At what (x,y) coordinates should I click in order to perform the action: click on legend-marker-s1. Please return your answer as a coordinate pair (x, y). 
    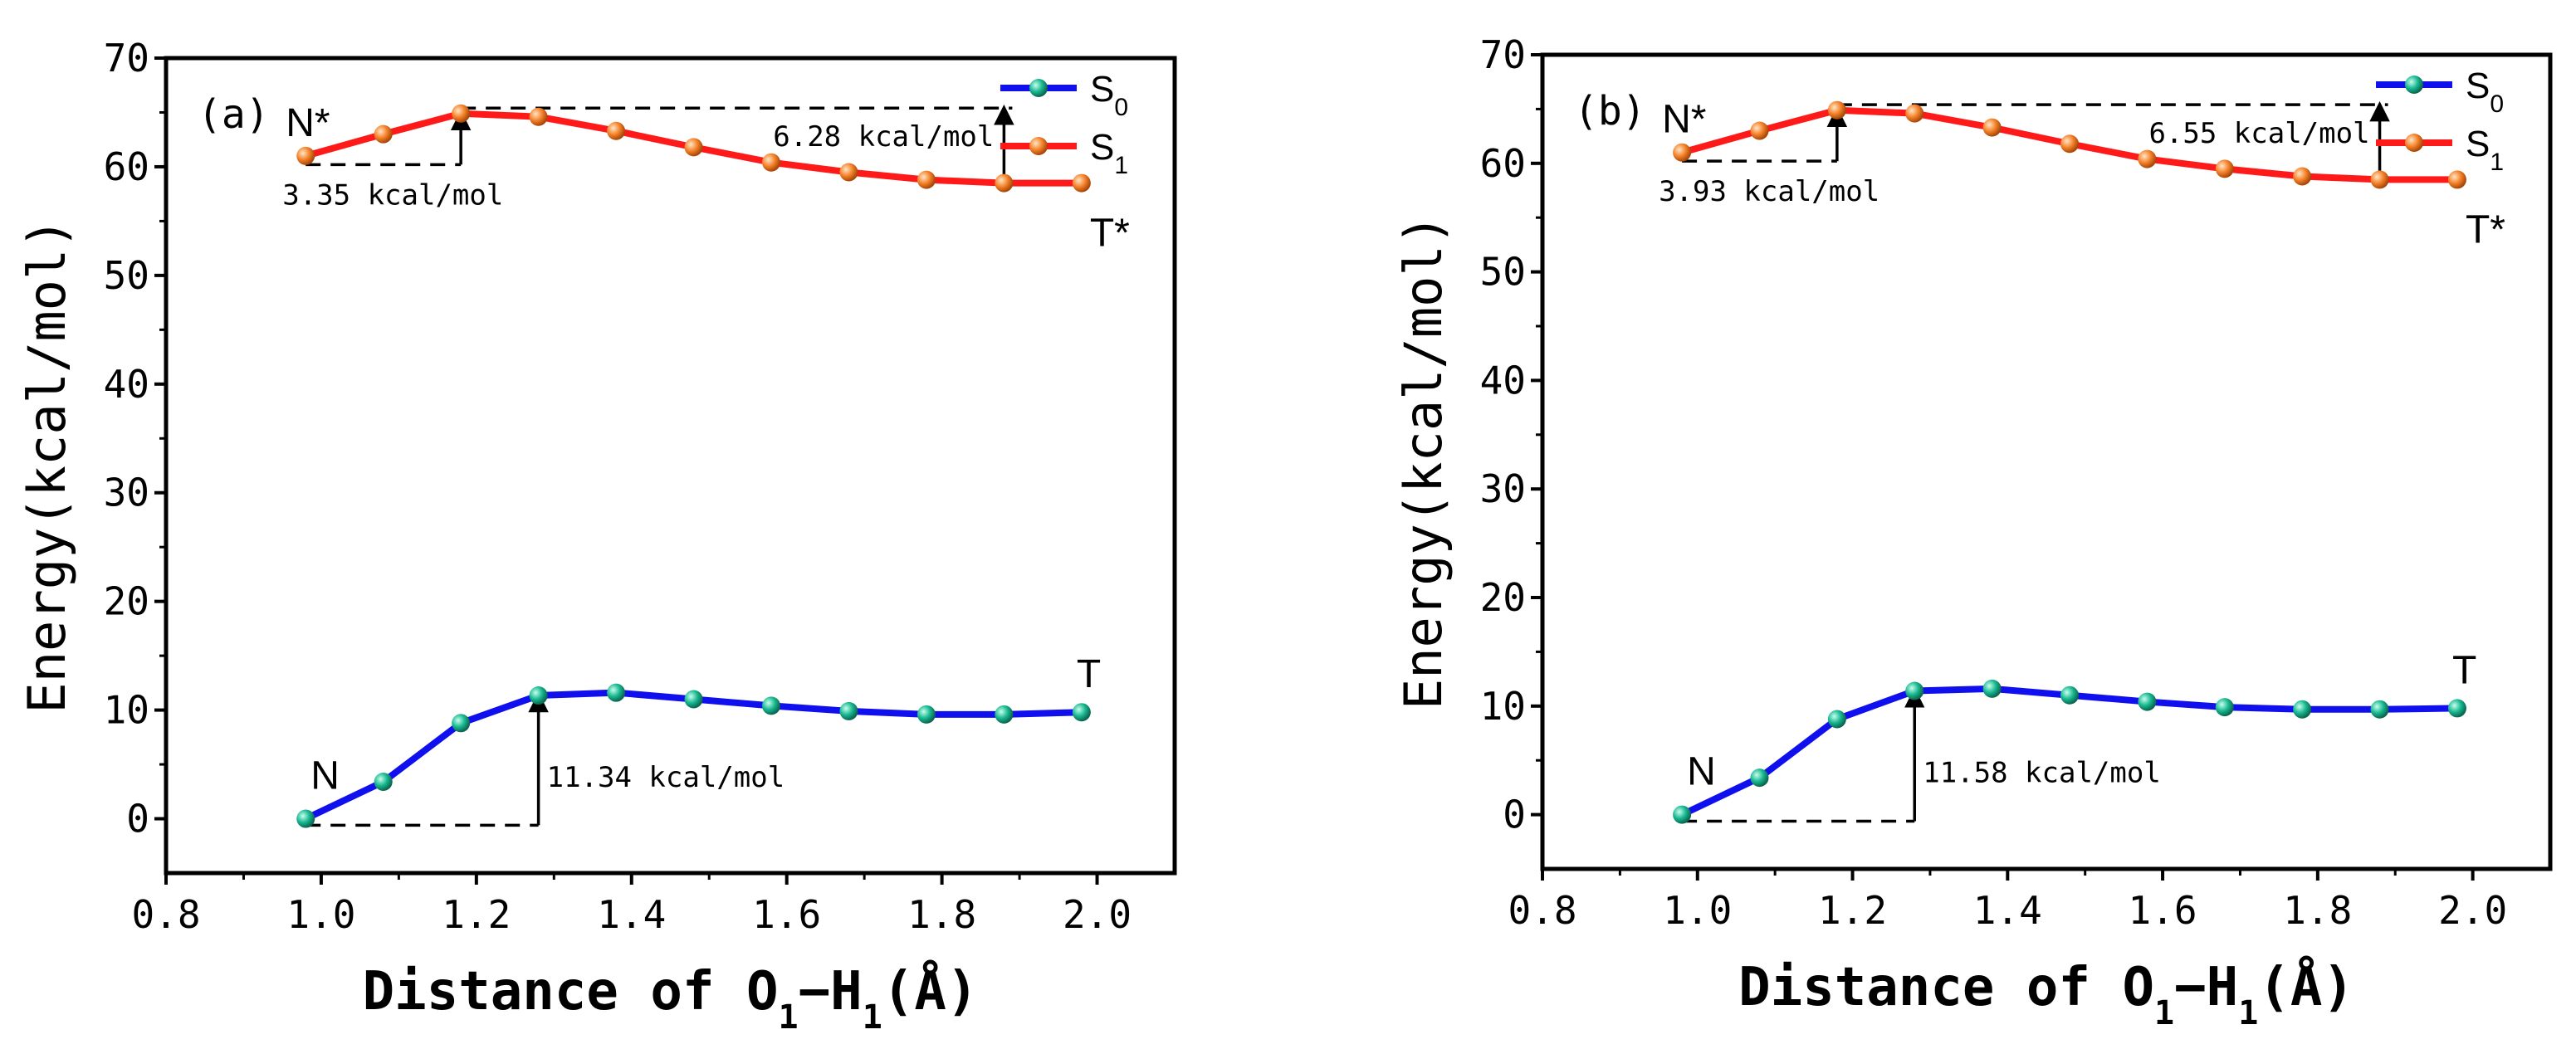
    Looking at the image, I should click on (2414, 143).